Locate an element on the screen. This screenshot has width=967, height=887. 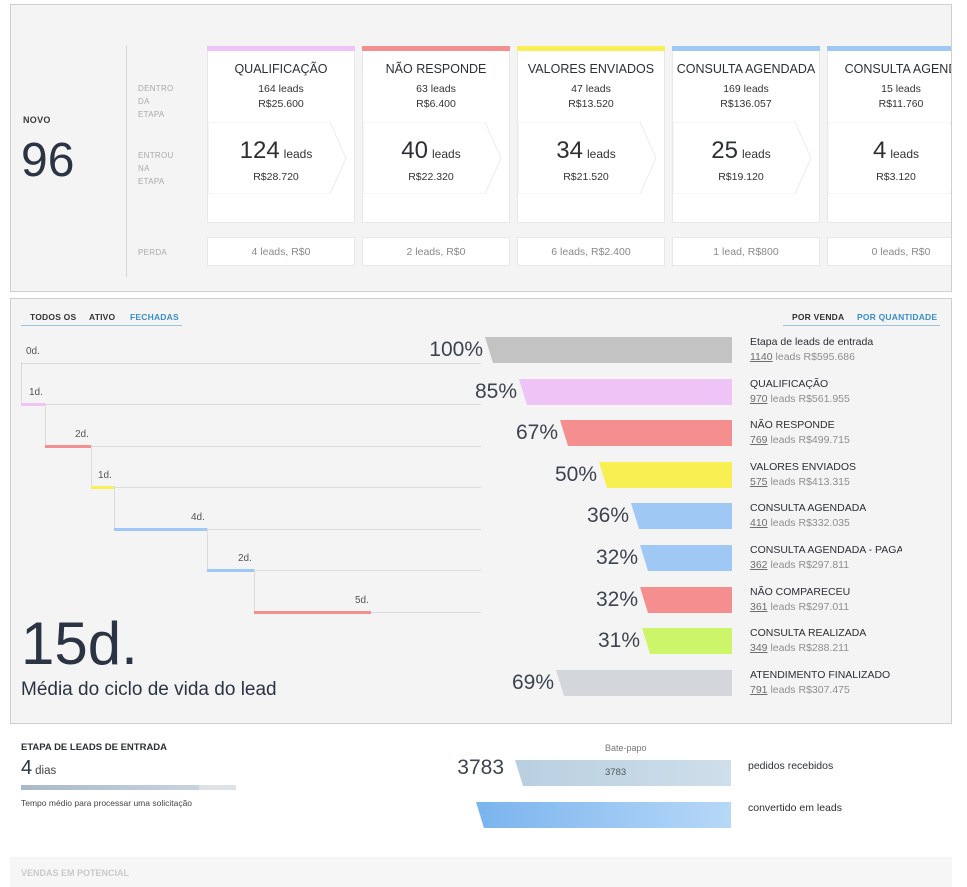
day-connector is located at coordinates (21, 382).